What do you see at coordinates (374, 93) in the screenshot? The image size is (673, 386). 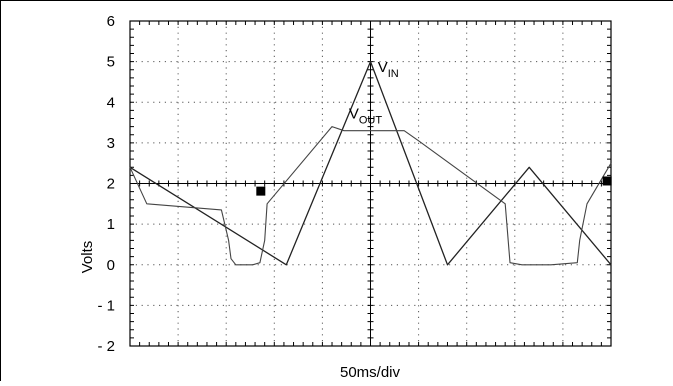 I see `annotations: VIN VOUT` at bounding box center [374, 93].